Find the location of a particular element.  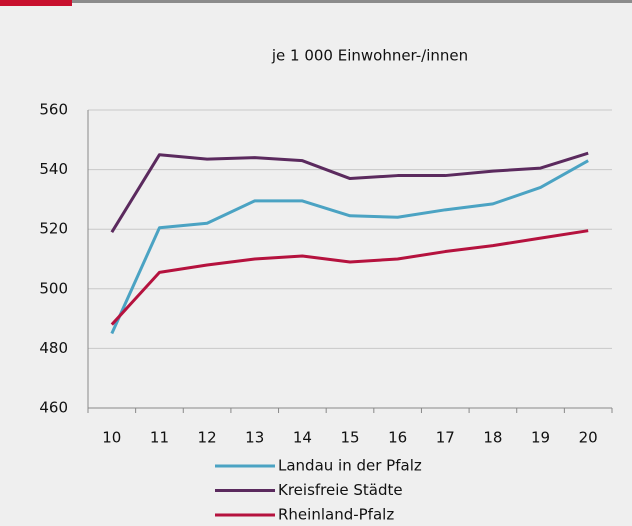

x-tick-label: 11 is located at coordinates (159, 438).